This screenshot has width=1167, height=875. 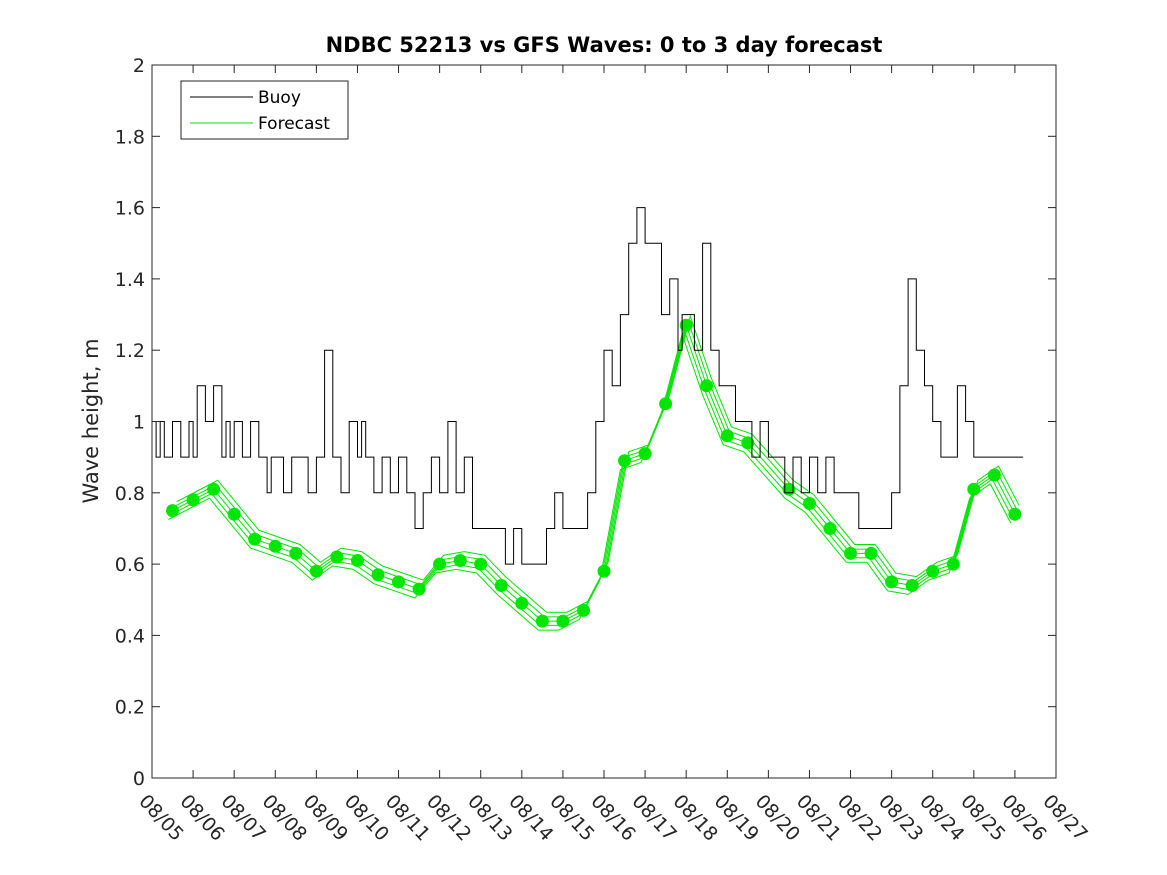 I want to click on y-axis-label: Wave height, m, so click(x=91, y=420).